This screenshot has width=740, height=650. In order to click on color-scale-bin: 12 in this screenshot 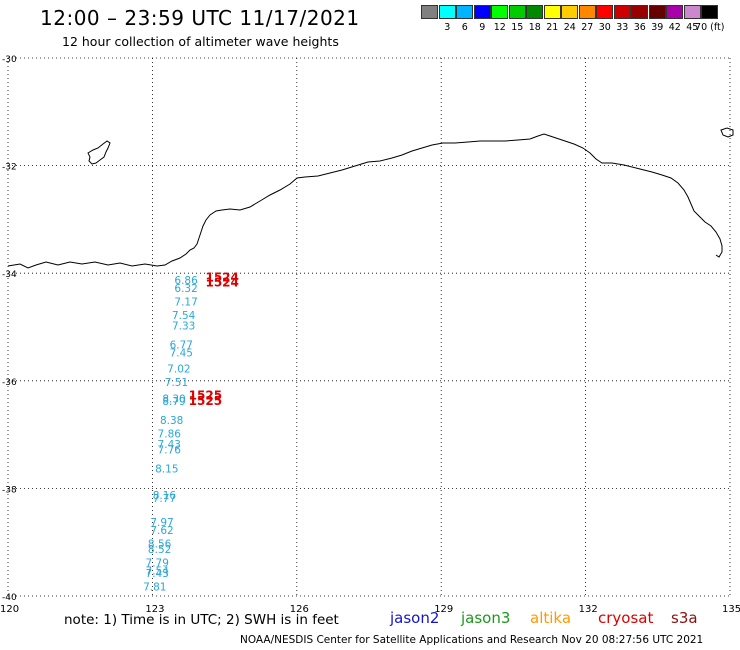, I will do `click(500, 19)`.